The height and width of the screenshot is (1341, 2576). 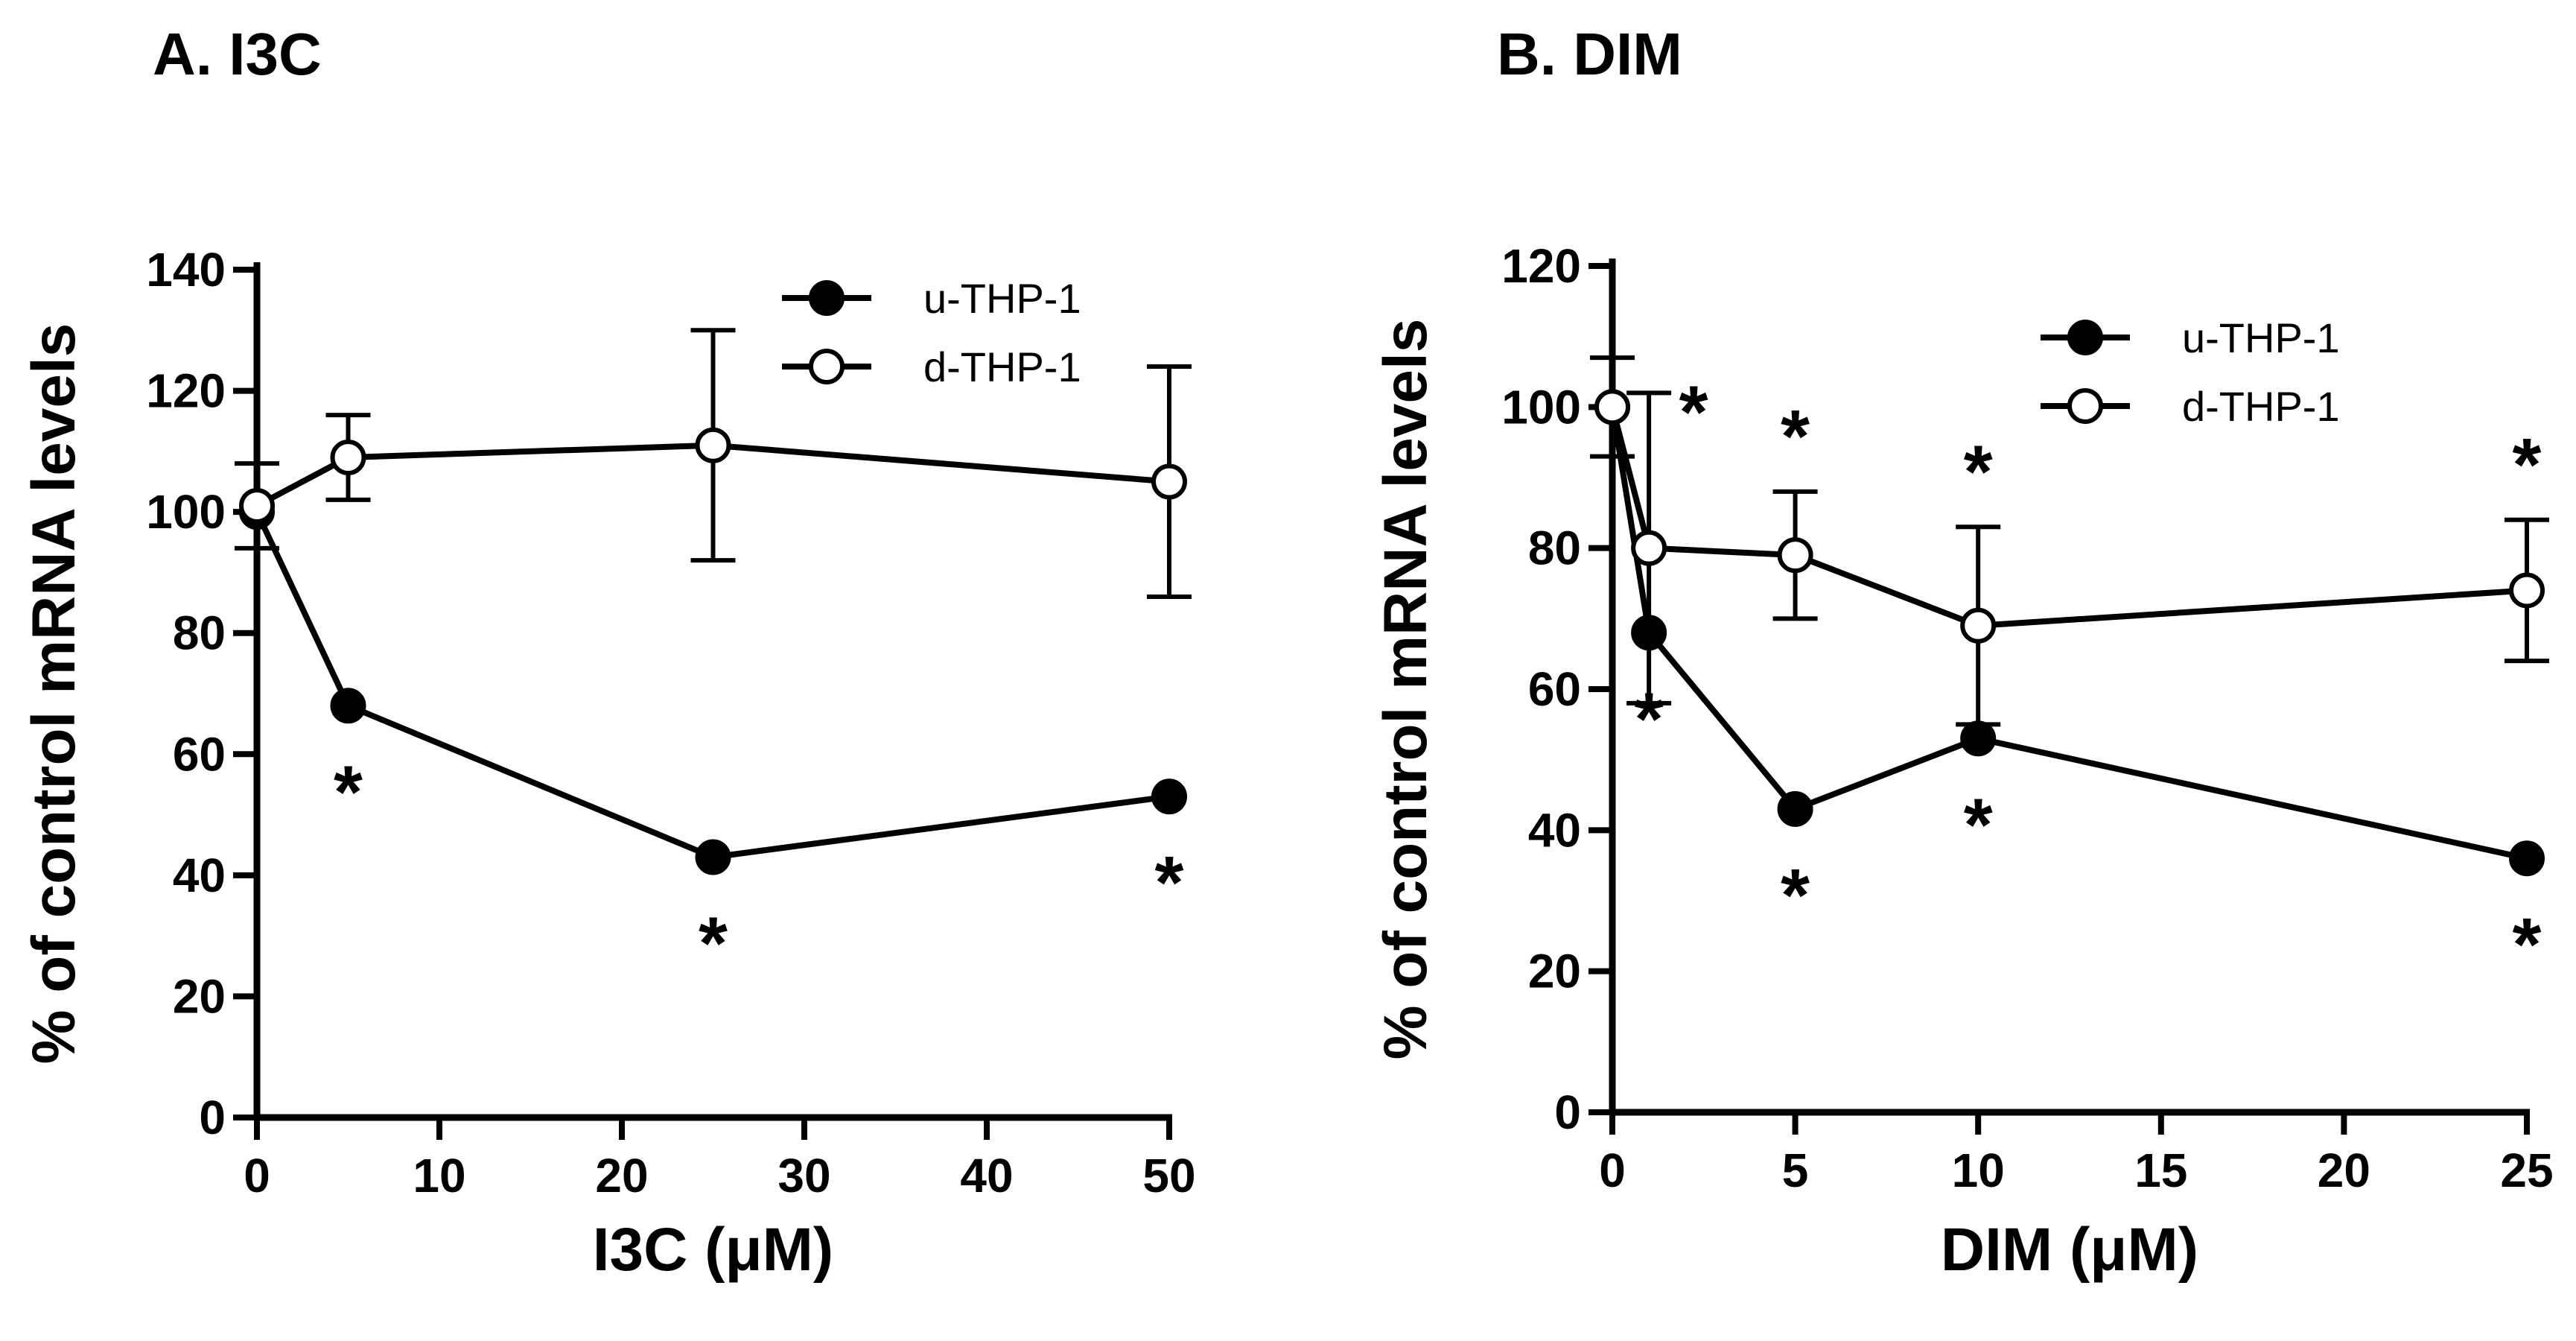 I want to click on y-tick-label: 140, so click(x=186, y=270).